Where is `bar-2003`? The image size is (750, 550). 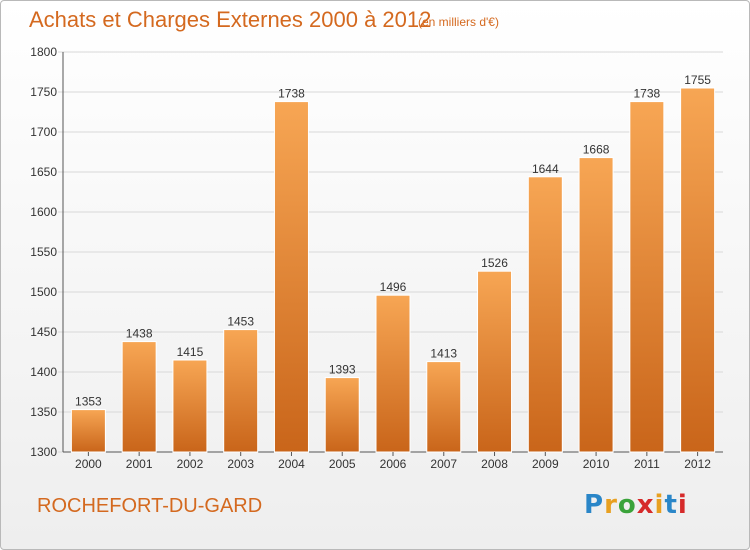
bar-2003 is located at coordinates (241, 391).